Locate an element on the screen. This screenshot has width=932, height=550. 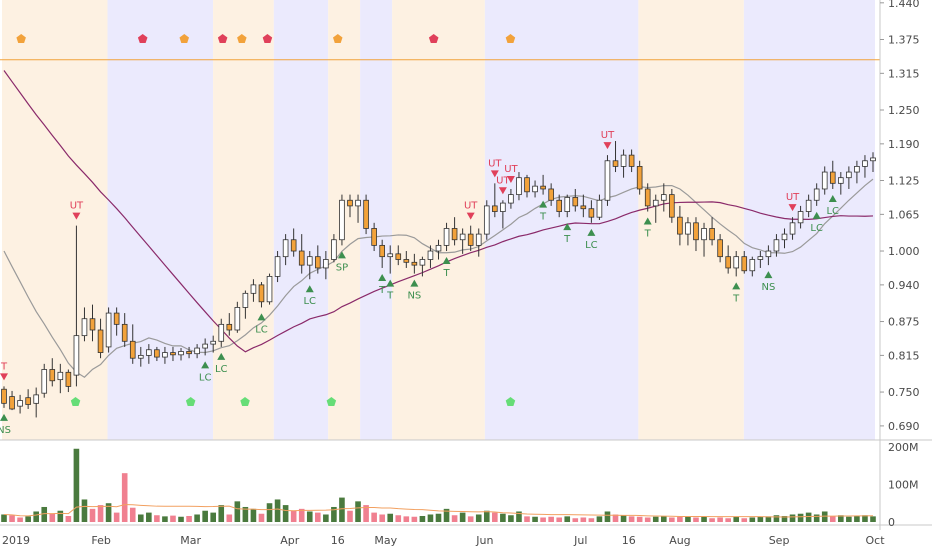
time-tick-label: Sep is located at coordinates (779, 540).